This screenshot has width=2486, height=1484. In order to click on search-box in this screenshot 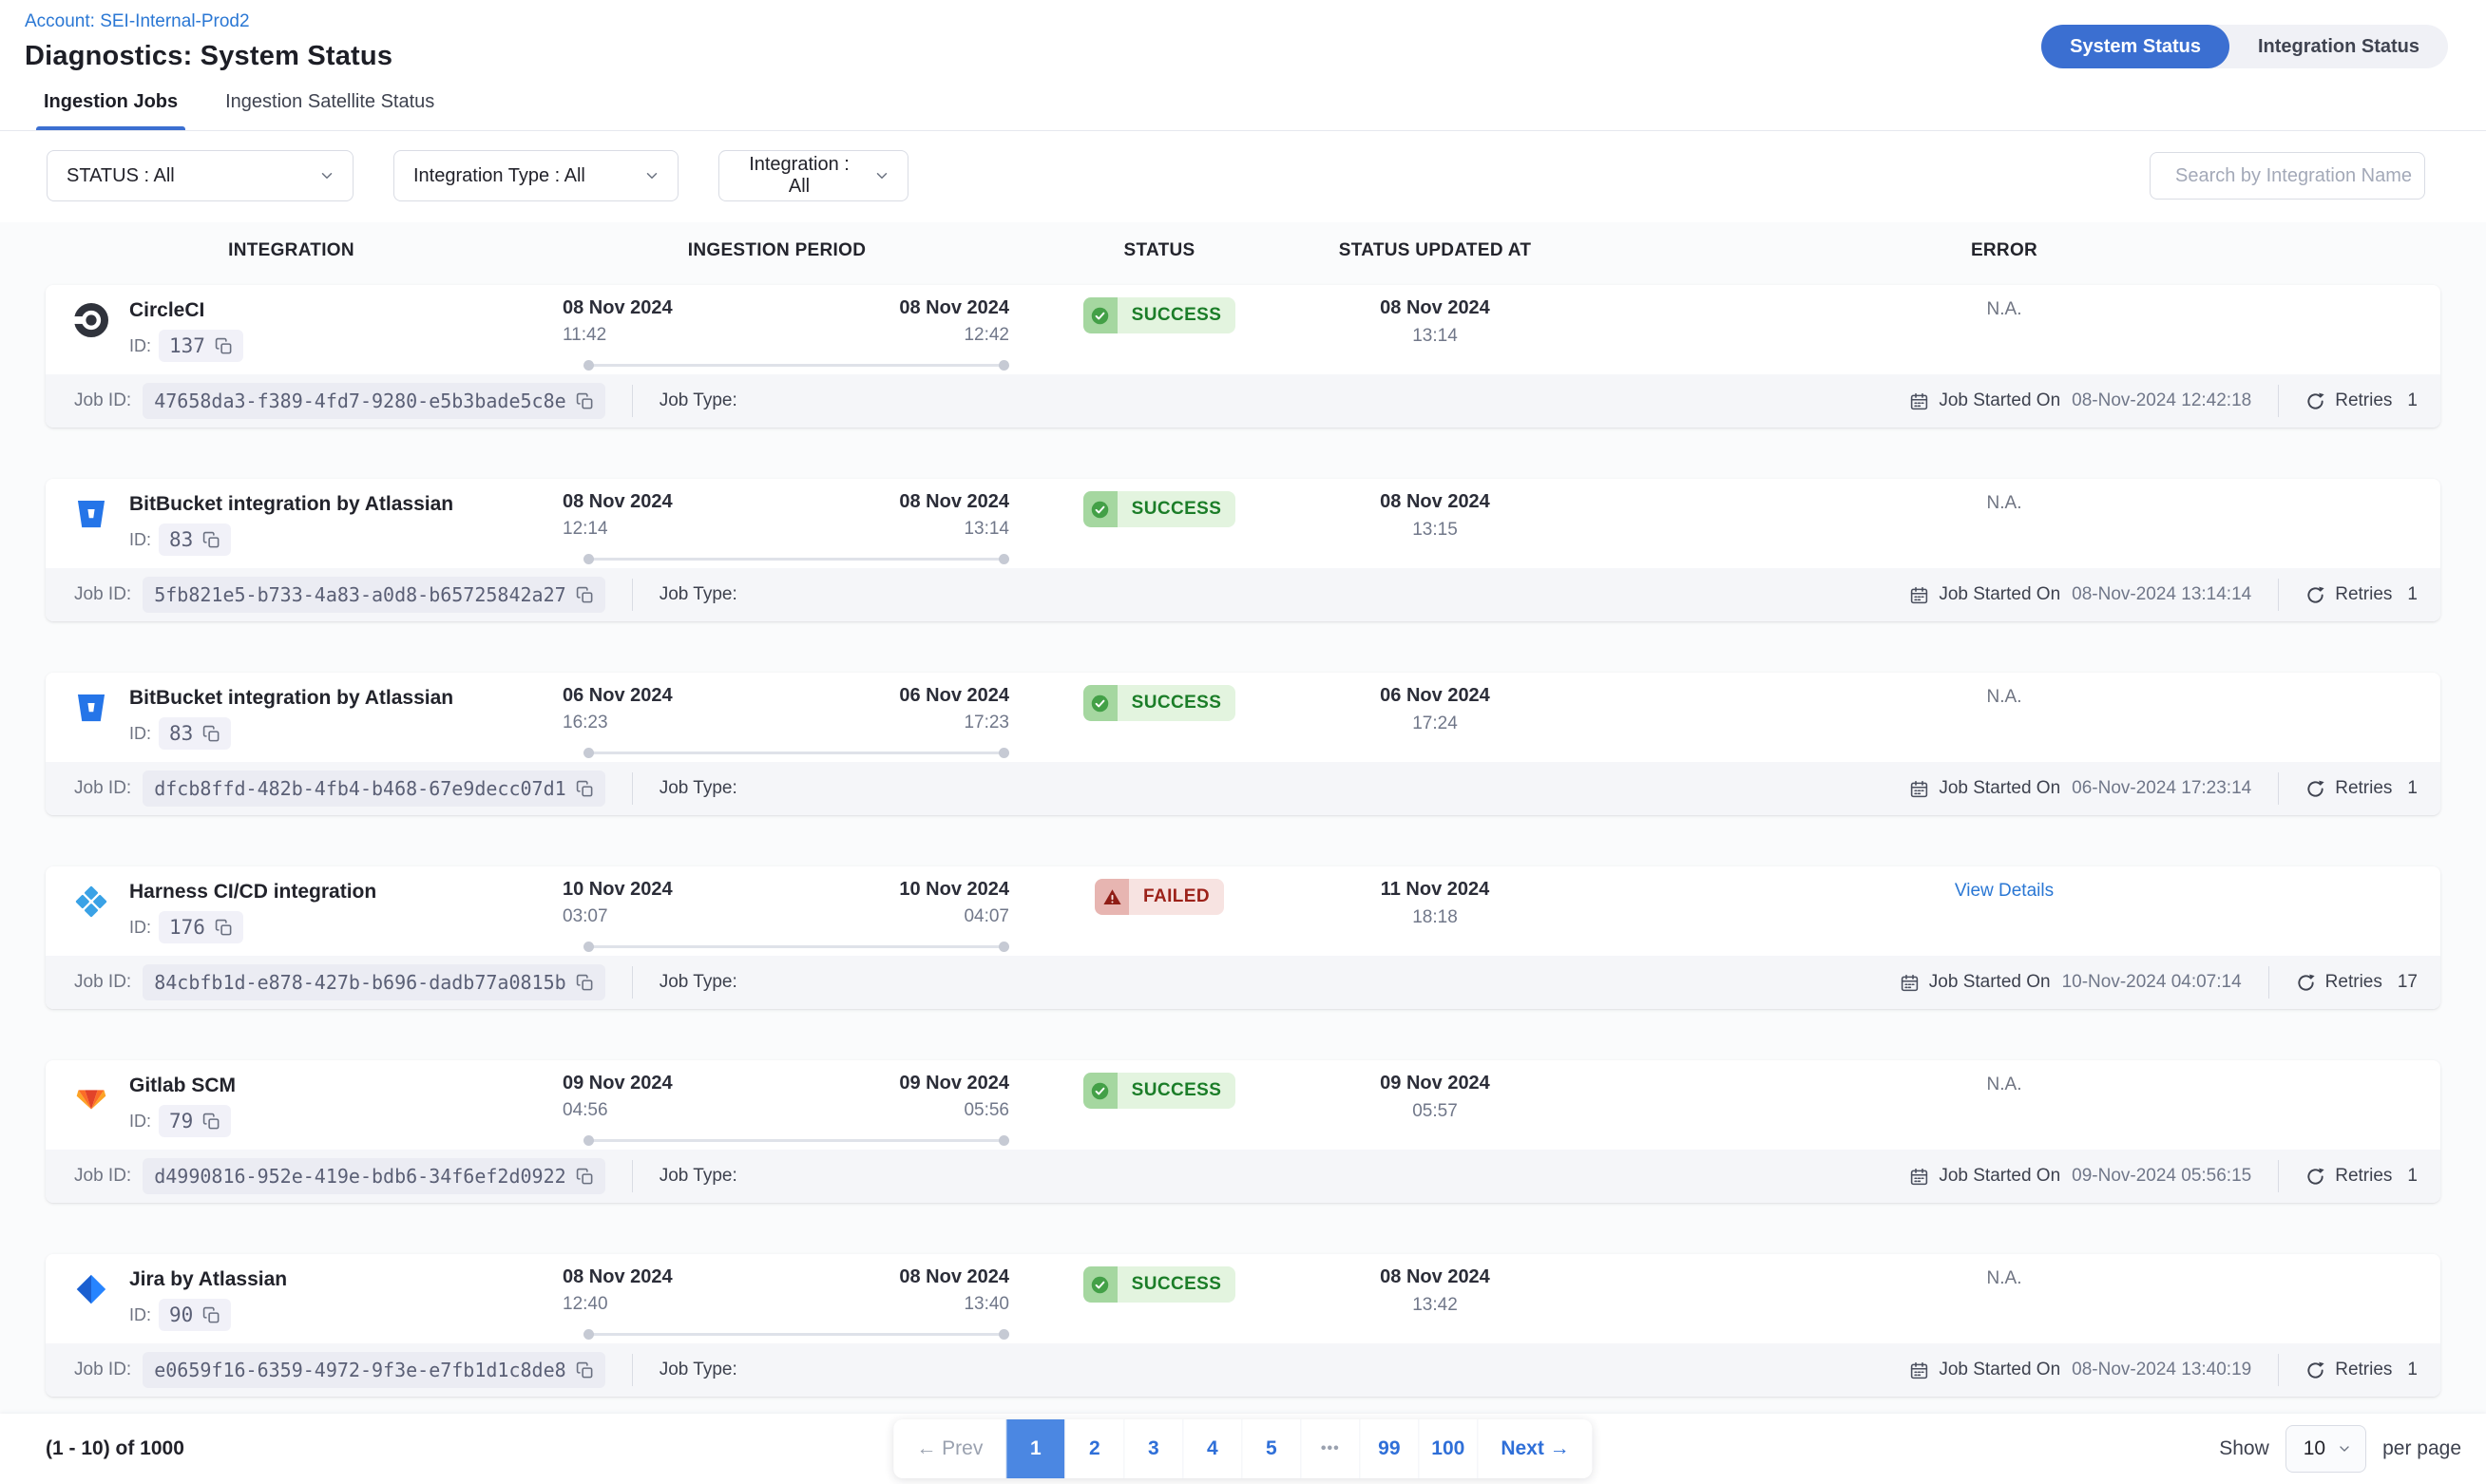, I will do `click(2288, 176)`.